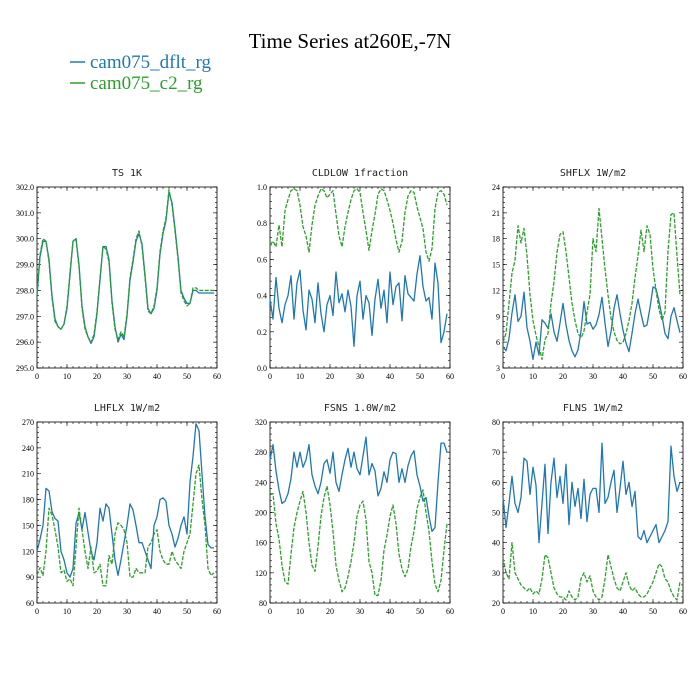 Image resolution: width=700 pixels, height=700 pixels. Describe the element at coordinates (25, 316) in the screenshot. I see `y-tick-label: 297.0` at that location.